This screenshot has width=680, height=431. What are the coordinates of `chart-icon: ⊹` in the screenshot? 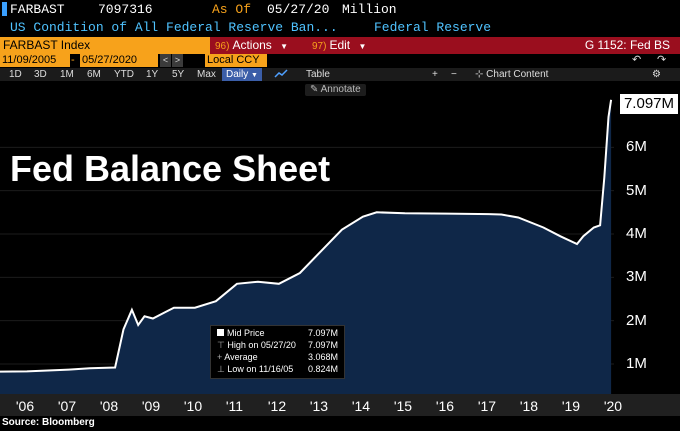 It's located at (479, 74).